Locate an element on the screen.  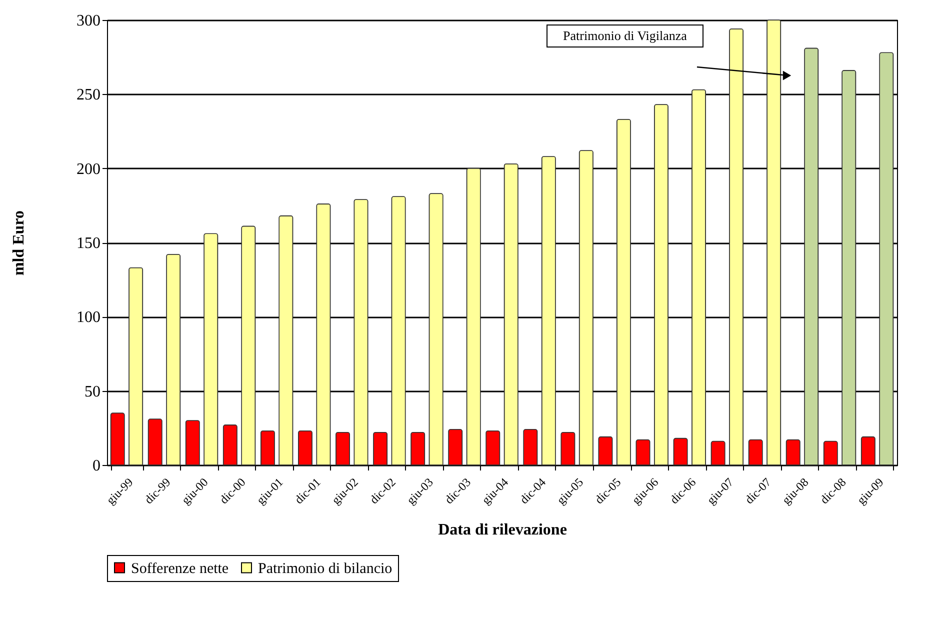
x-axis-title: Data di rilevazione is located at coordinates (502, 529).